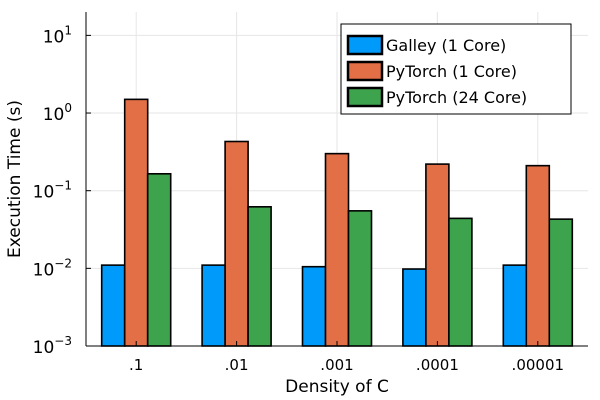  What do you see at coordinates (52, 346) in the screenshot?
I see `y-tick-label: 10⁻³` at bounding box center [52, 346].